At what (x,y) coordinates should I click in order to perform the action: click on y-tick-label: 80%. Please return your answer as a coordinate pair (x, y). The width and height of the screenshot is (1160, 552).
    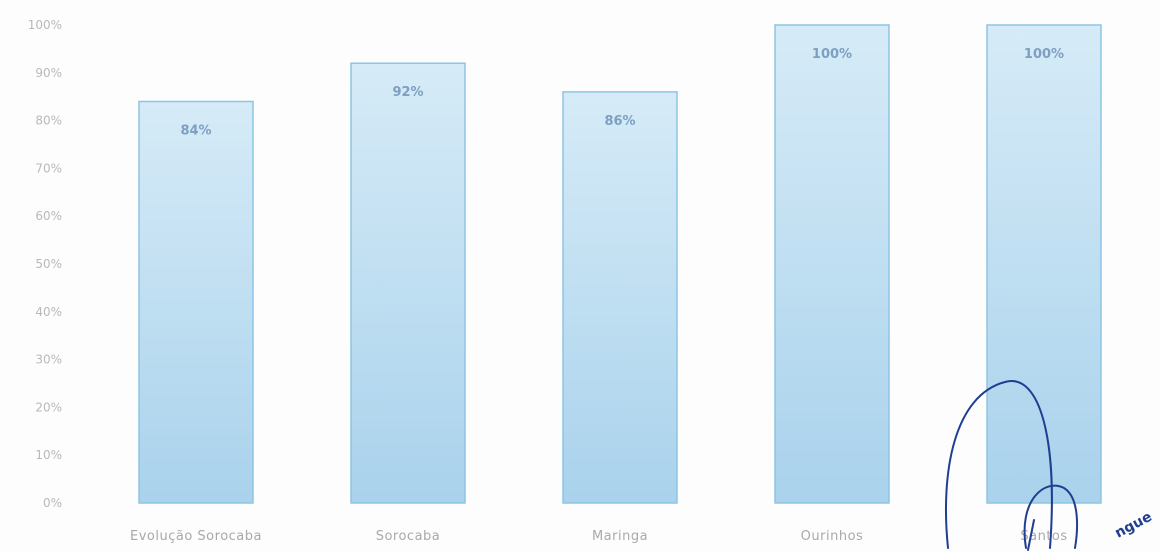
    Looking at the image, I should click on (48, 121).